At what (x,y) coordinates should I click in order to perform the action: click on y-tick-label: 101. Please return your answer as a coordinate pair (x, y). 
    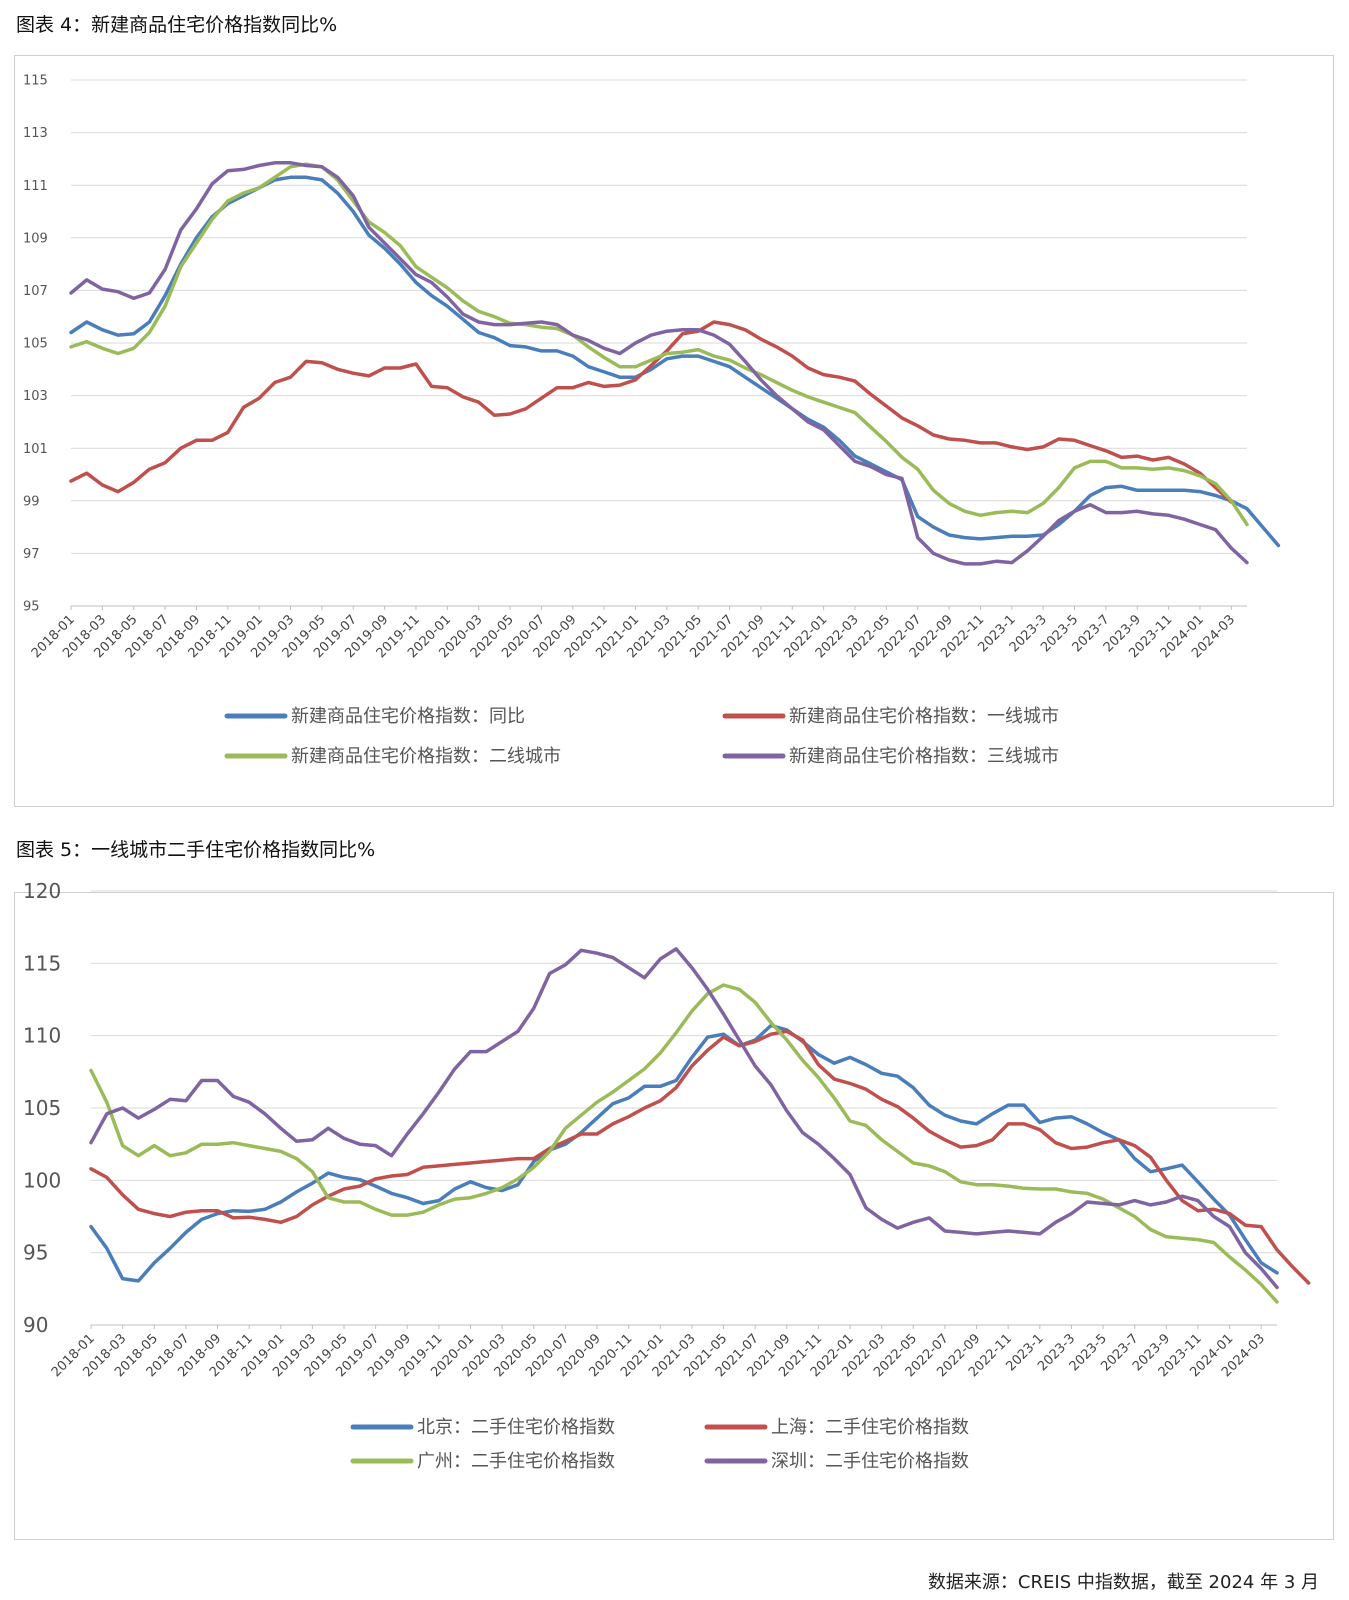
    Looking at the image, I should click on (35, 449).